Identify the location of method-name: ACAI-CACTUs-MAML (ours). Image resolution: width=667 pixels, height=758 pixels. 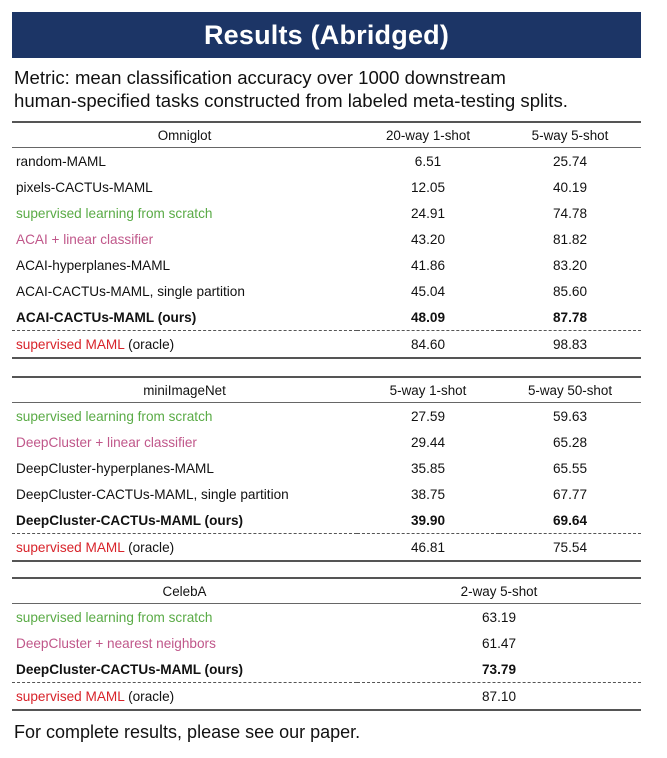
(184, 317).